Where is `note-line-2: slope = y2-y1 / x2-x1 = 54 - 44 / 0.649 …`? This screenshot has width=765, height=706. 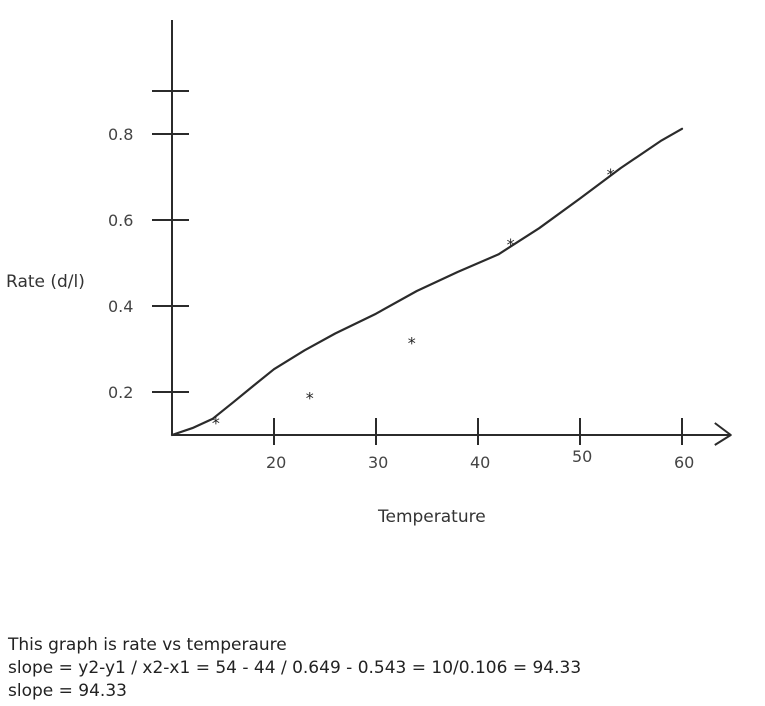 note-line-2: slope = y2-y1 / x2-x1 = 54 - 44 / 0.649 … is located at coordinates (295, 668).